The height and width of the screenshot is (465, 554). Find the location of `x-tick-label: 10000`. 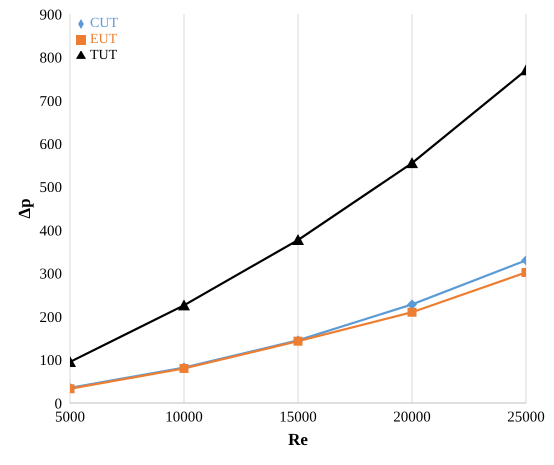

x-tick-label: 10000 is located at coordinates (184, 418).